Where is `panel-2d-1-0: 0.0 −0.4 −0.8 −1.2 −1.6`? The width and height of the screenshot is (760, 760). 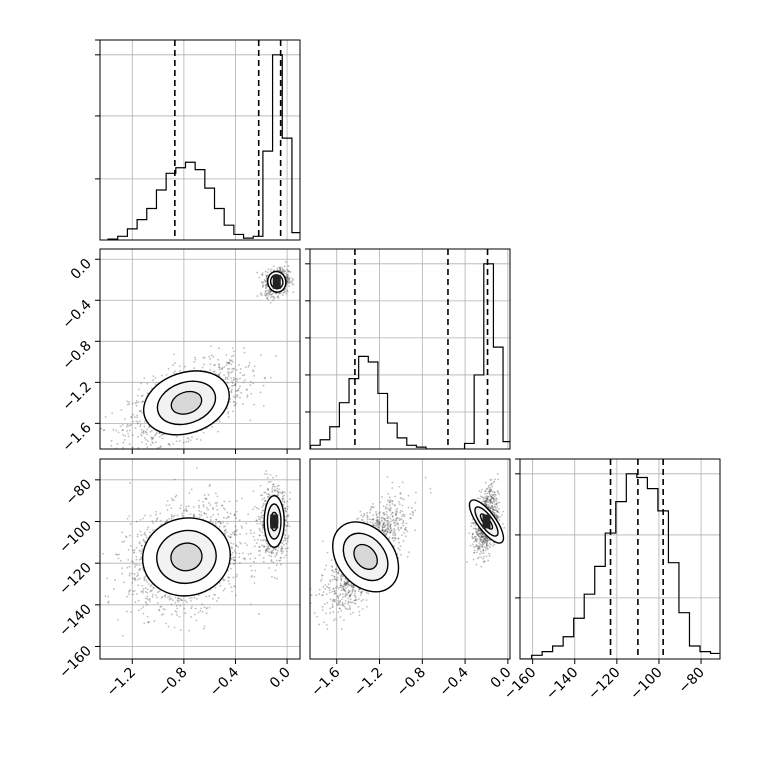 panel-2d-1-0: 0.0 −0.4 −0.8 −1.2 −1.6 is located at coordinates (180, 351).